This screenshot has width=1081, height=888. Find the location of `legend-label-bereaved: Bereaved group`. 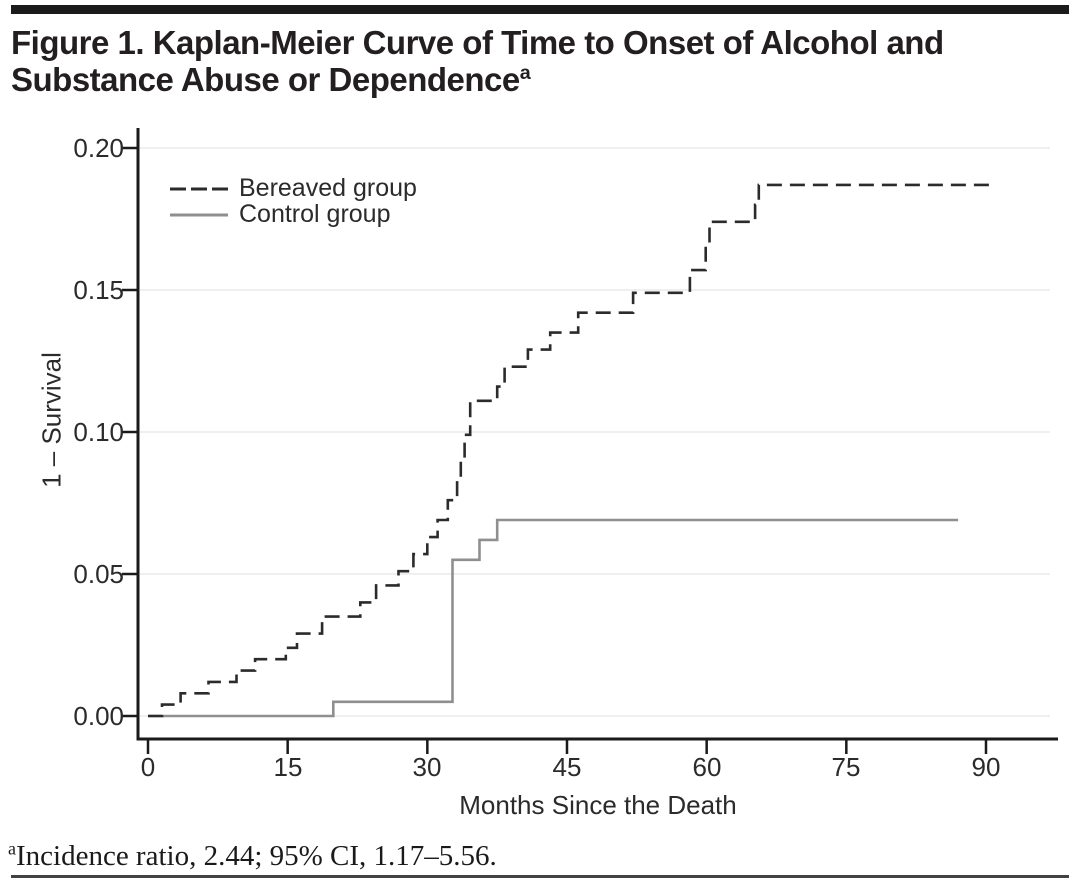

legend-label-bereaved: Bereaved group is located at coordinates (328, 188).